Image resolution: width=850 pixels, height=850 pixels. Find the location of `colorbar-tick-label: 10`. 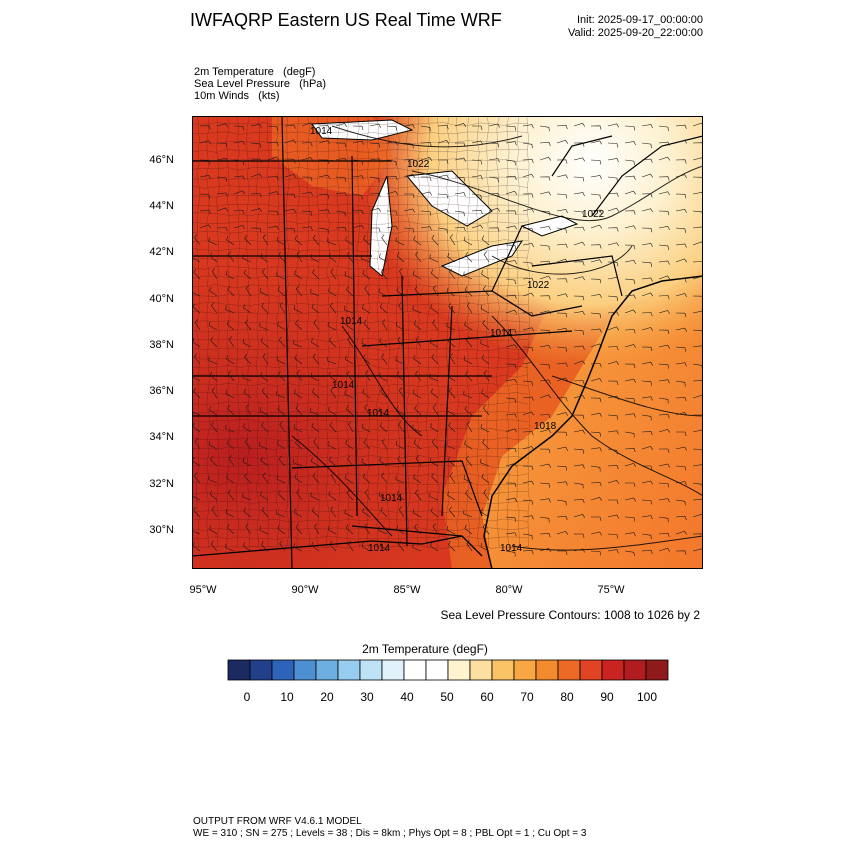

colorbar-tick-label: 10 is located at coordinates (287, 697).